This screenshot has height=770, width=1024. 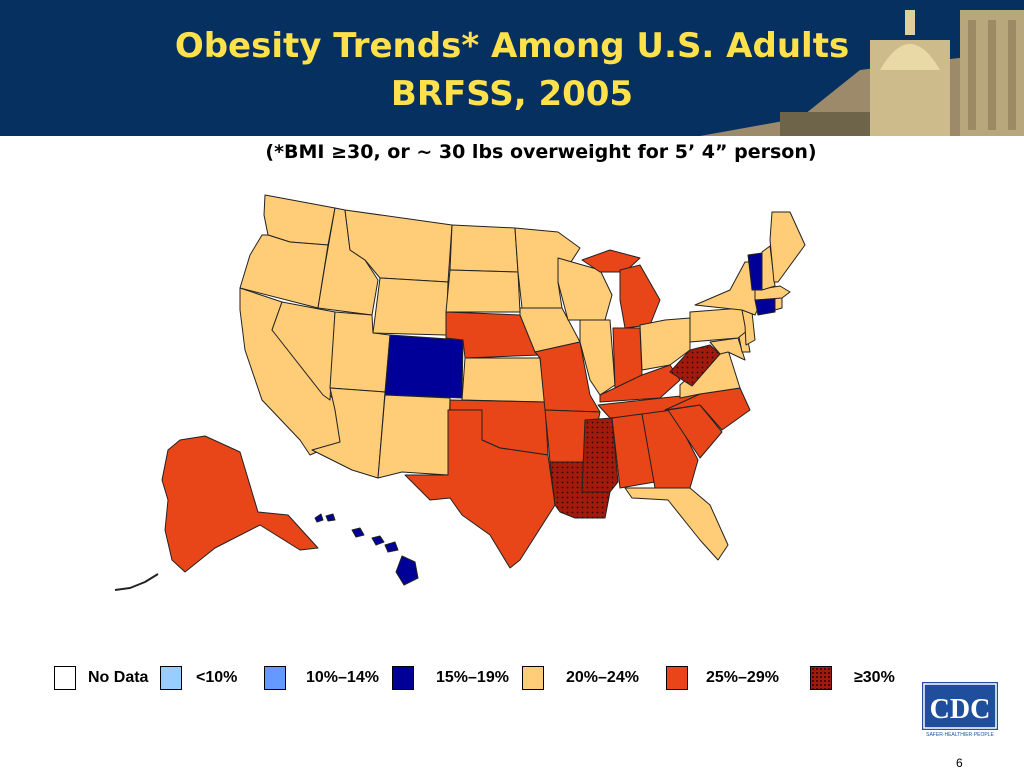 What do you see at coordinates (600, 455) in the screenshot?
I see `state-ms` at bounding box center [600, 455].